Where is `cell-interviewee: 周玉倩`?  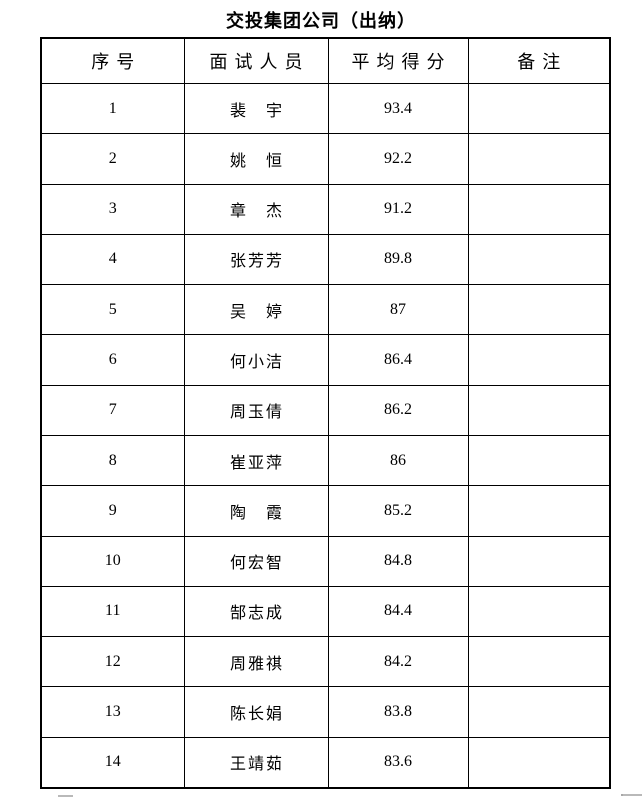 cell-interviewee: 周玉倩 is located at coordinates (256, 410).